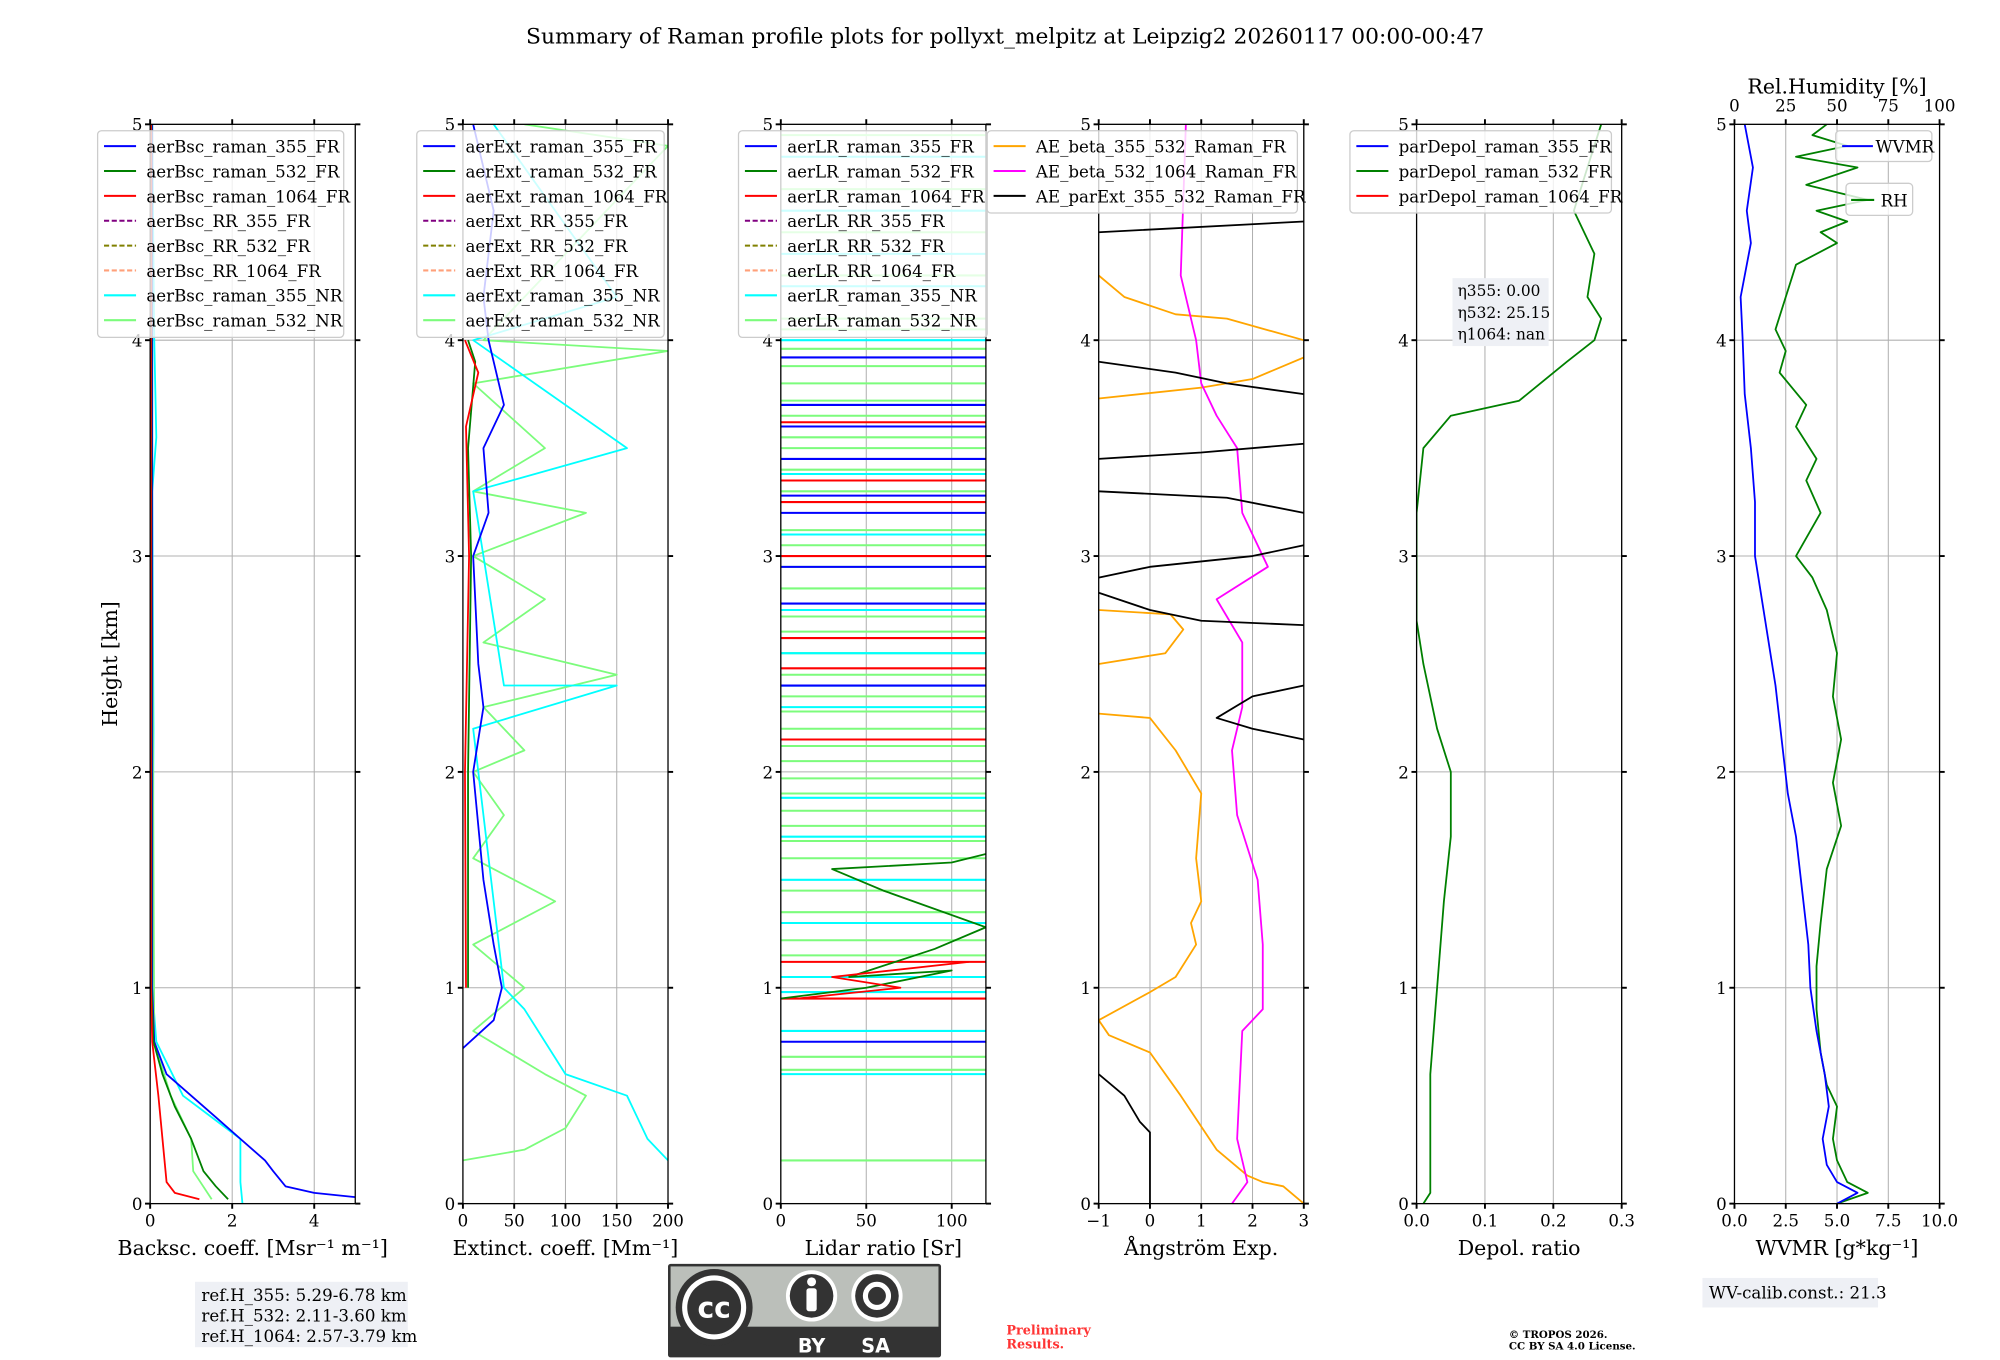  Describe the element at coordinates (228, 246) in the screenshot. I see `legend-label: aerBsc_RR_532_FR` at that location.